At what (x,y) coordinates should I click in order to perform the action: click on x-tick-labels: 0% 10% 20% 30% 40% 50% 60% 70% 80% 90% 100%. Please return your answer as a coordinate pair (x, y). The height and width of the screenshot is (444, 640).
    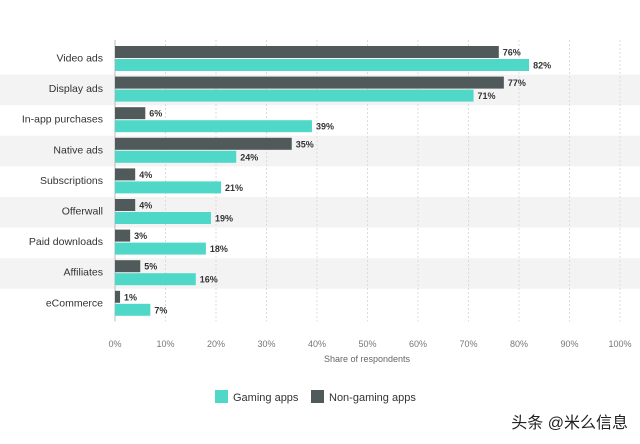
    Looking at the image, I should click on (369, 344).